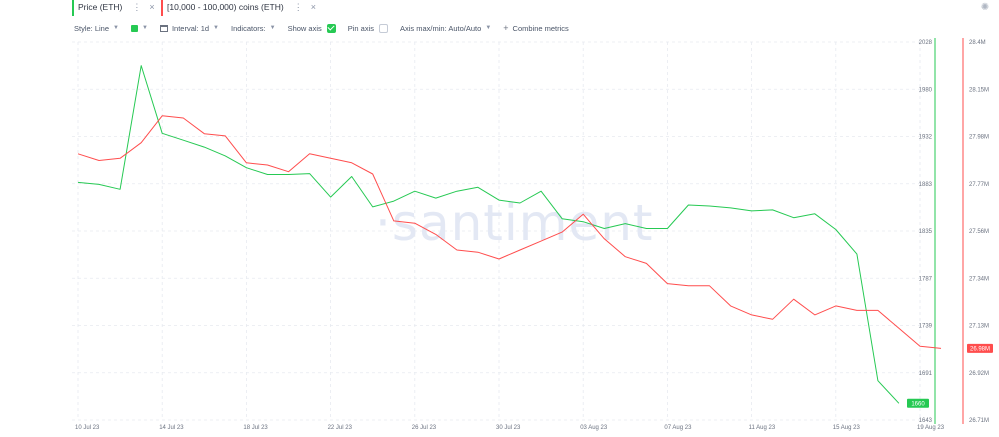  I want to click on x-tick-label: 22 Jul 23, so click(340, 428).